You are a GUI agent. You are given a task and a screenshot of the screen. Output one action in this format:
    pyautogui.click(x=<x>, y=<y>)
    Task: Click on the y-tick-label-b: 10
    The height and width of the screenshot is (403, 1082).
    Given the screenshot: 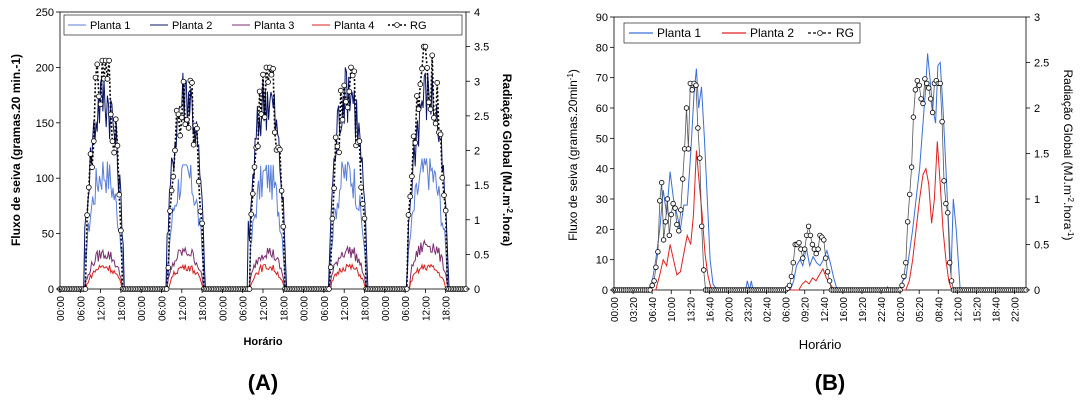 What is the action you would take?
    pyautogui.click(x=602, y=261)
    